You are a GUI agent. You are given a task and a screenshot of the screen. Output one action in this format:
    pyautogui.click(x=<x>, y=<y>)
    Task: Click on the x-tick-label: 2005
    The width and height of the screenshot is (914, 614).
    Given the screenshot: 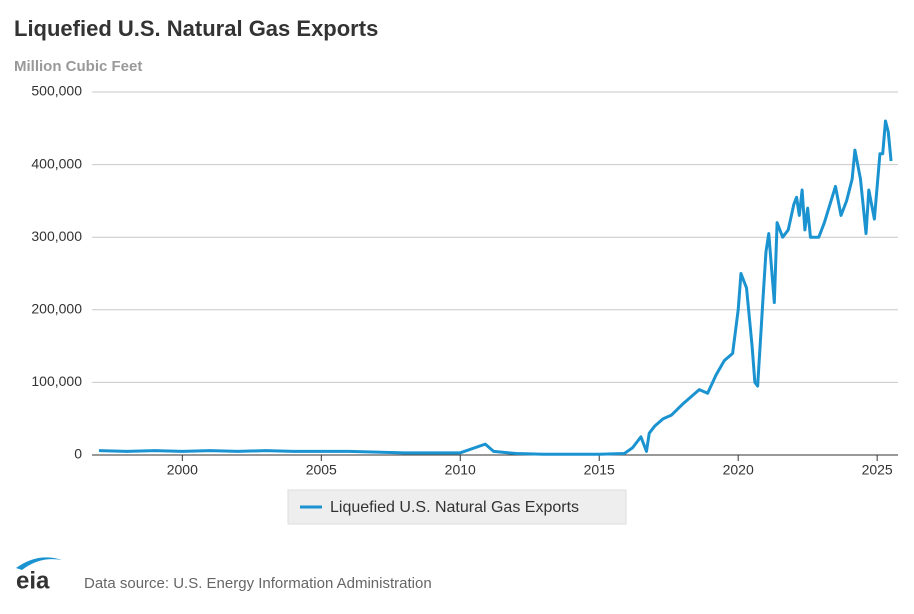 What is the action you would take?
    pyautogui.click(x=321, y=470)
    